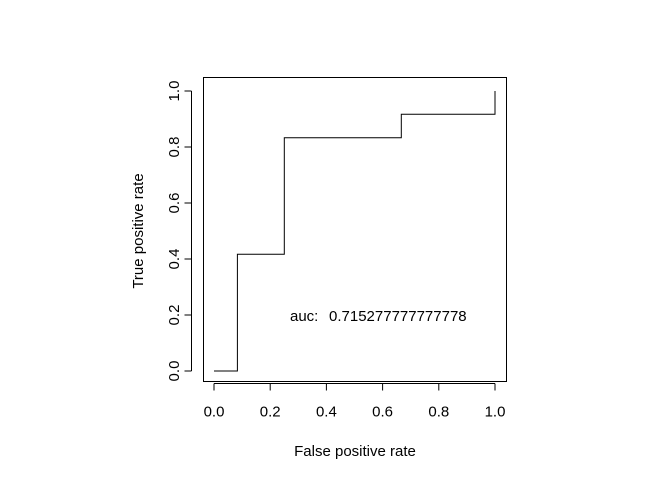 Image resolution: width=672 pixels, height=480 pixels. I want to click on y-tick-label: 0.8, so click(174, 147).